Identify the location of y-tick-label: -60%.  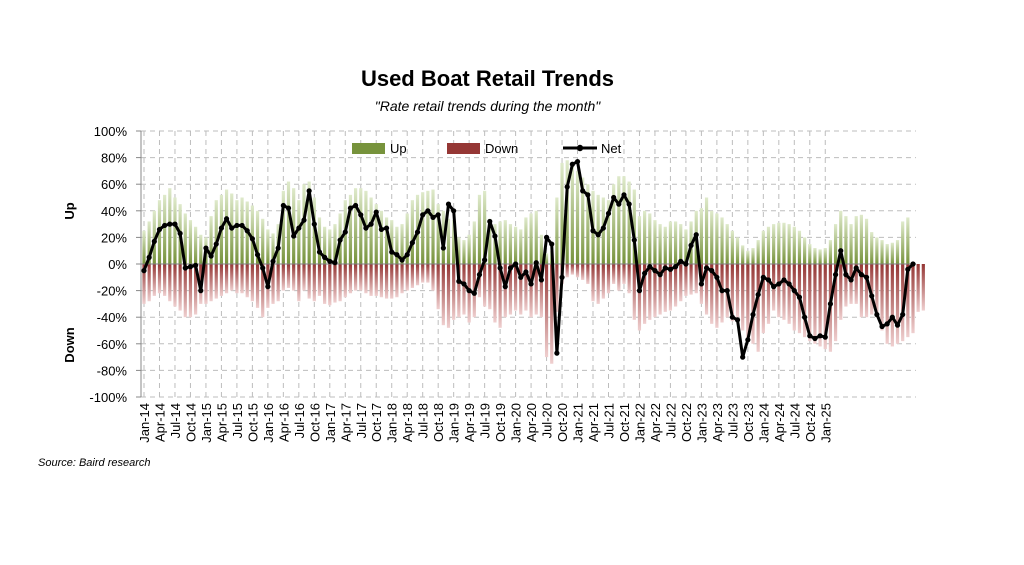
(112, 344).